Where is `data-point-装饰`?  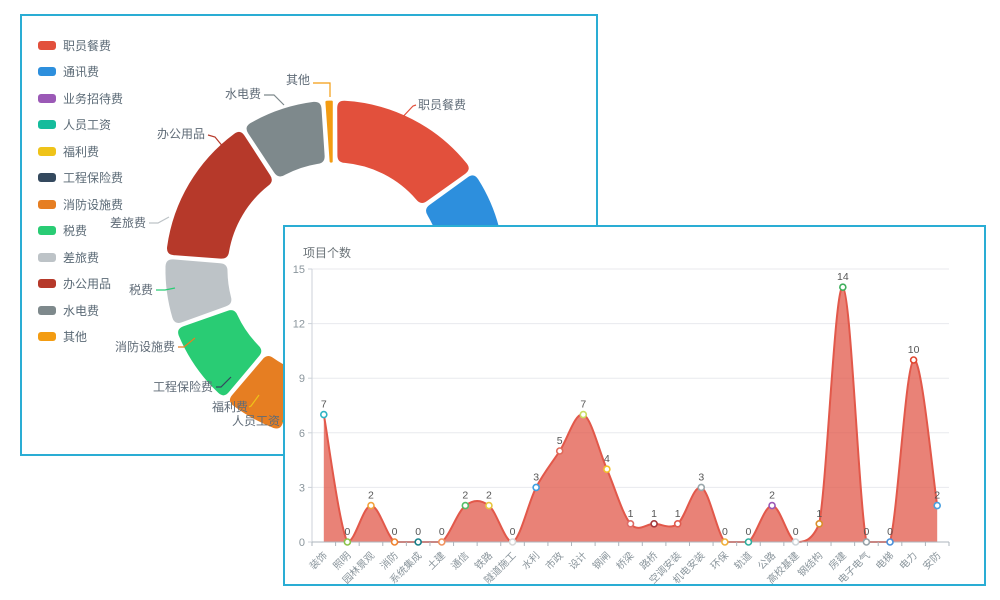
data-point-装饰 is located at coordinates (323, 414).